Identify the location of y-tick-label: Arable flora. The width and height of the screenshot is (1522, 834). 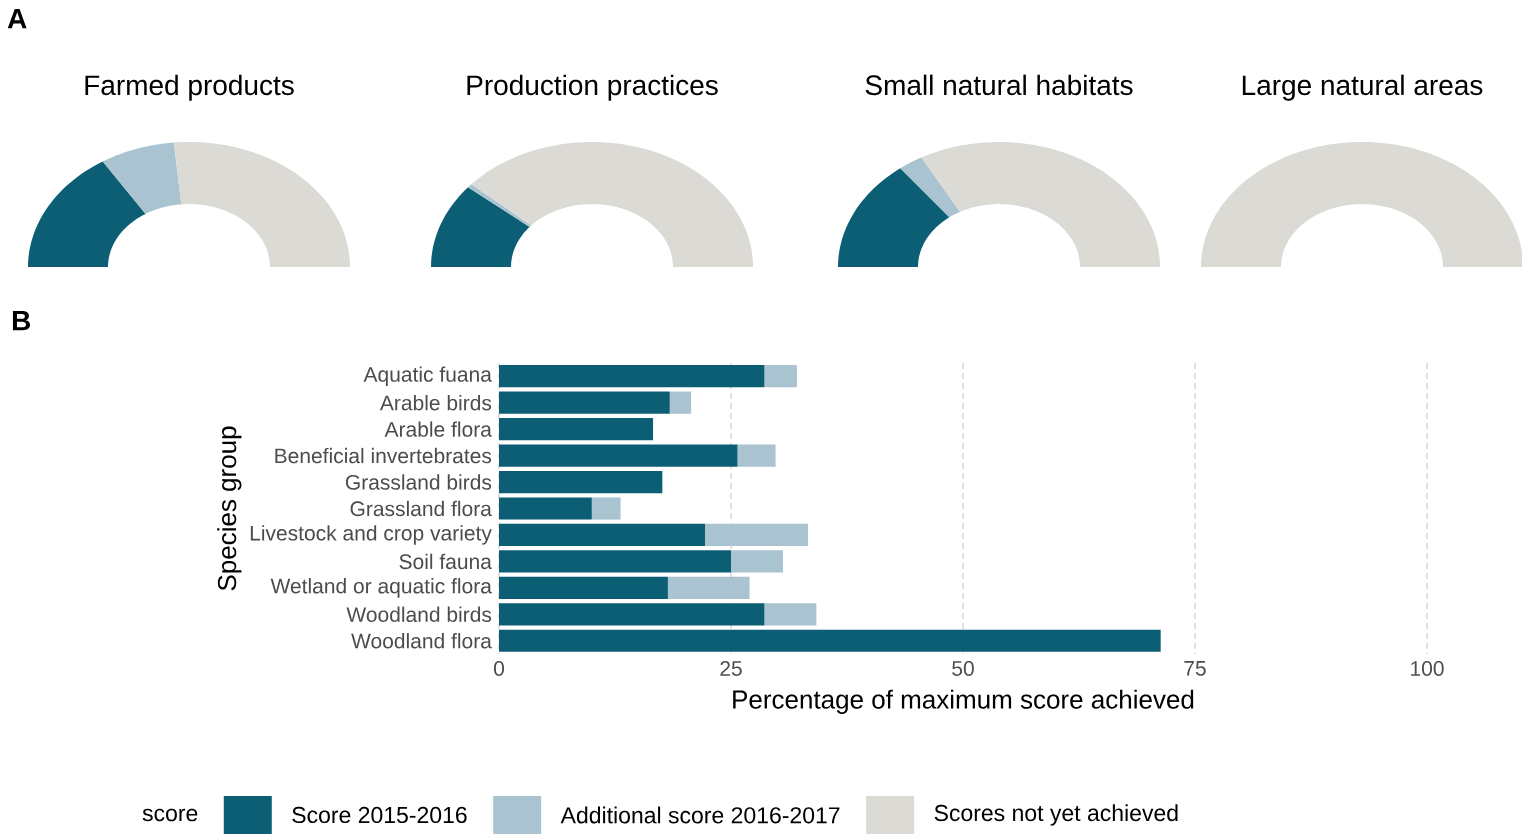
(438, 429).